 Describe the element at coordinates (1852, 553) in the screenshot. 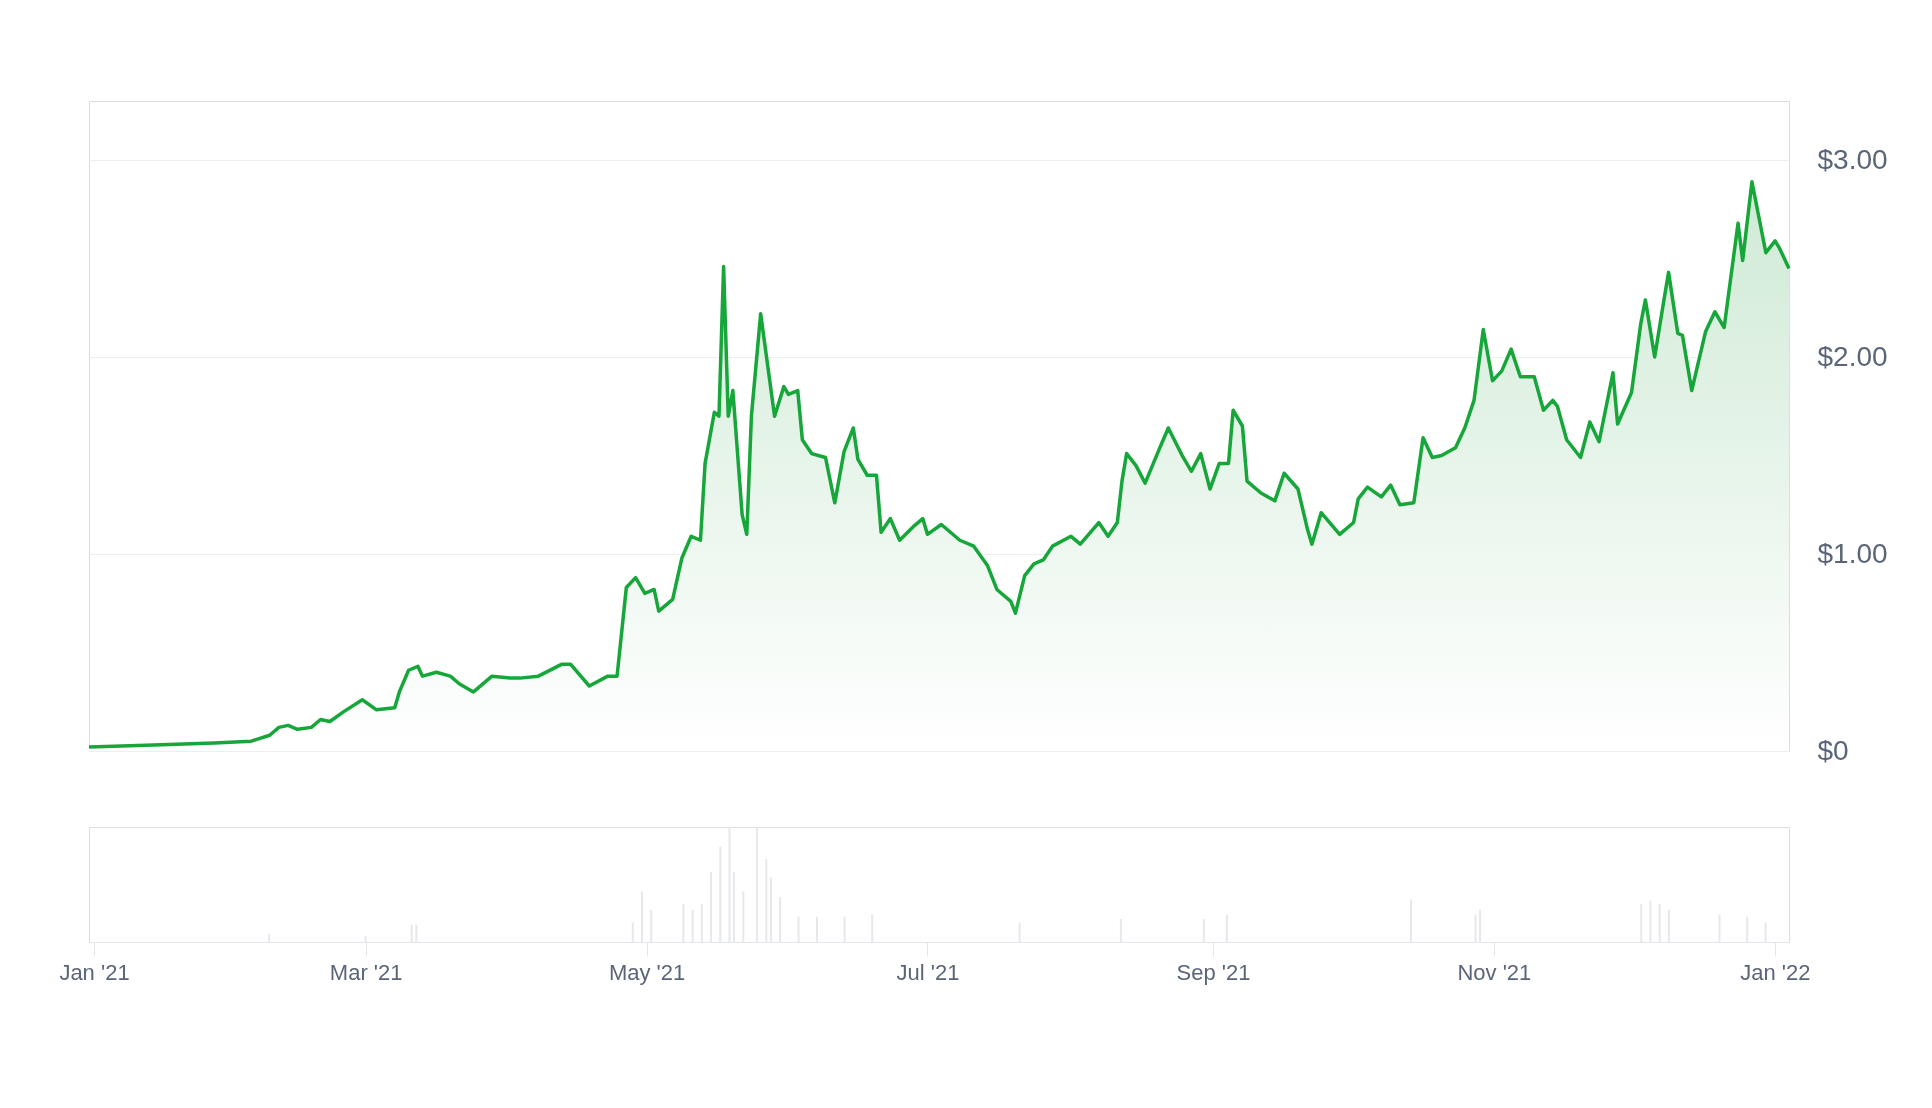

I see `y-tick-label: $1.00` at that location.